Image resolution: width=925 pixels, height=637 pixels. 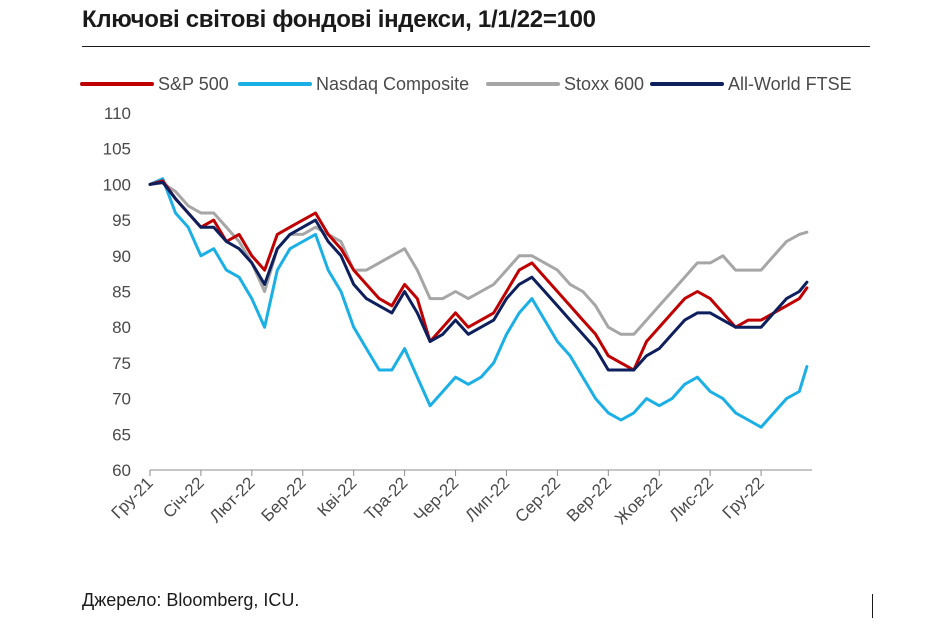 What do you see at coordinates (790, 84) in the screenshot?
I see `legend-label-all-world-ftse: All-World FTSE` at bounding box center [790, 84].